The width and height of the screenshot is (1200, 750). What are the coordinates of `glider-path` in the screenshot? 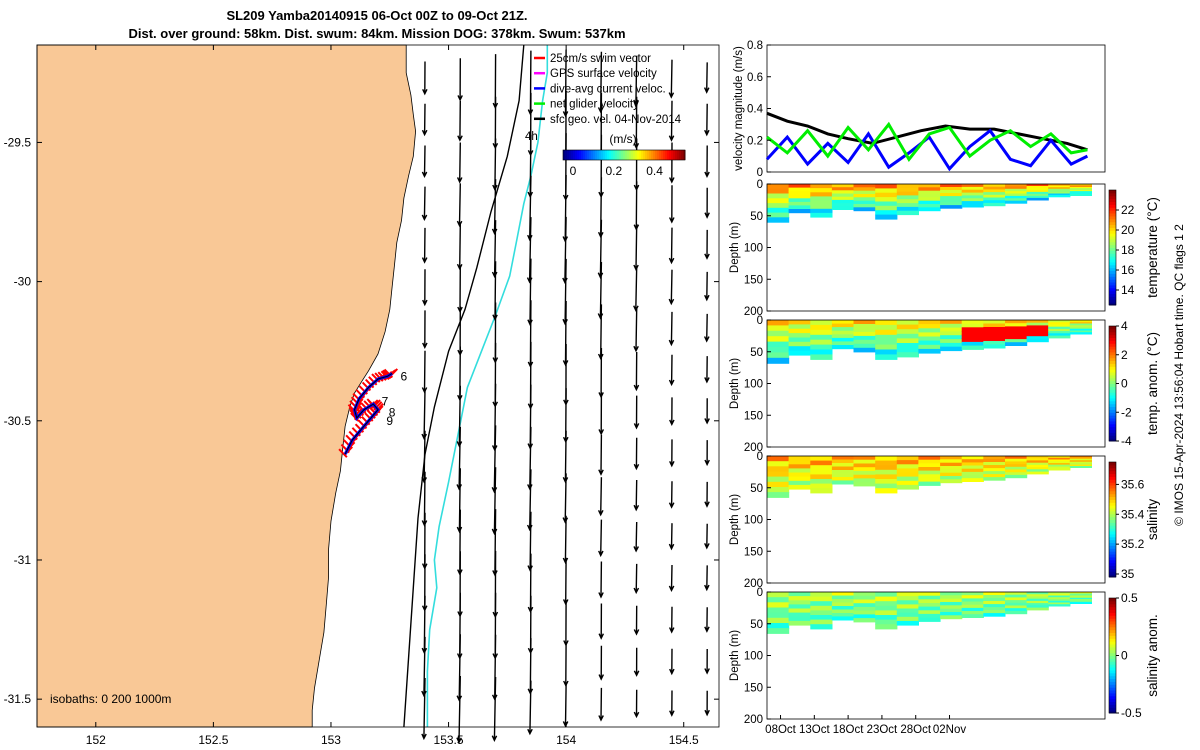 It's located at (368, 414).